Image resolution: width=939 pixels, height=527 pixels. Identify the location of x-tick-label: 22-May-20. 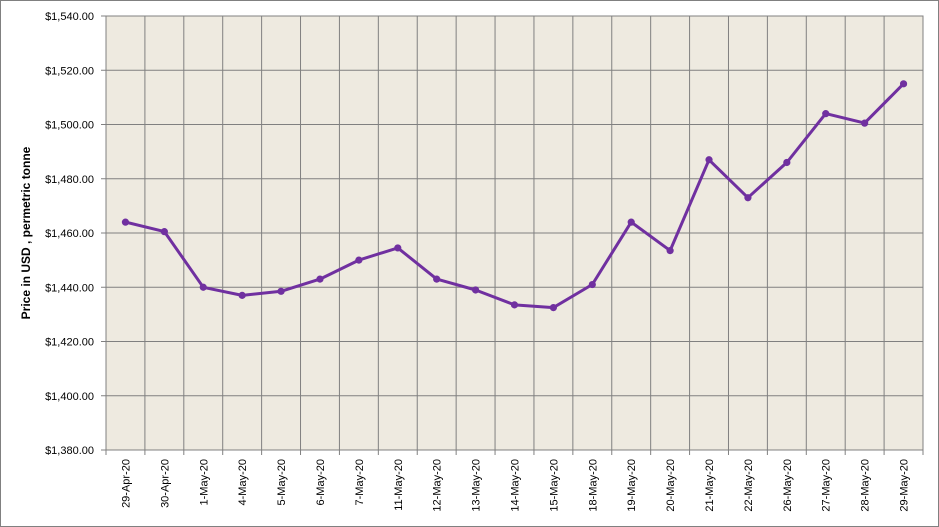
(749, 485).